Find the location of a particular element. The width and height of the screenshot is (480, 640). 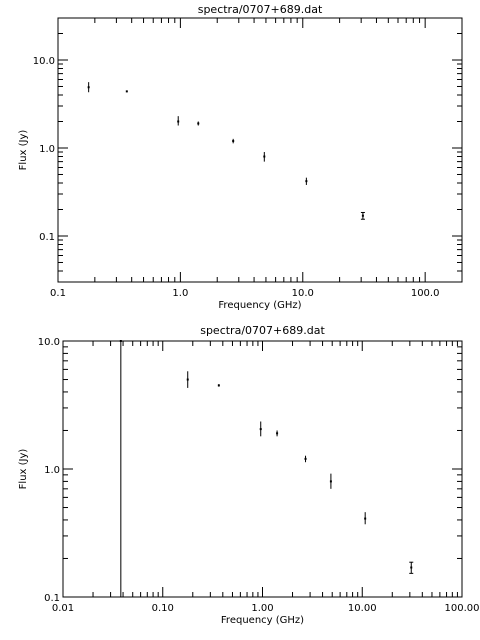

x-tick-label: 100.00 is located at coordinates (462, 608).